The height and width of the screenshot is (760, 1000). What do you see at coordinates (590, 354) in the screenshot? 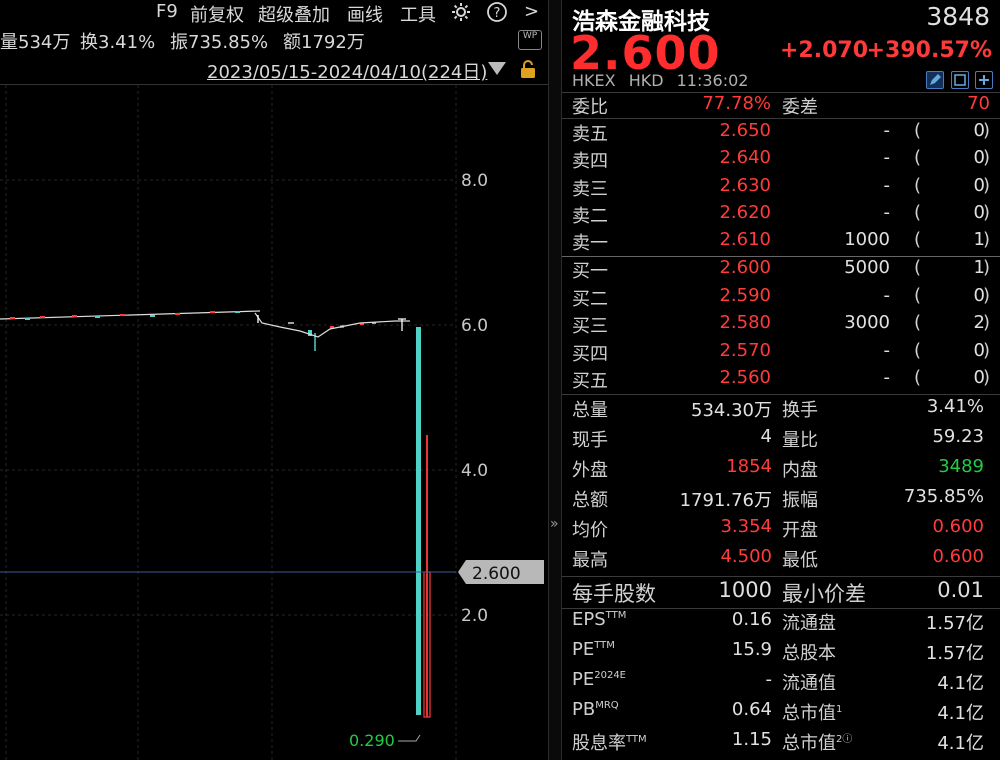
I see `bid-label: 买四` at bounding box center [590, 354].